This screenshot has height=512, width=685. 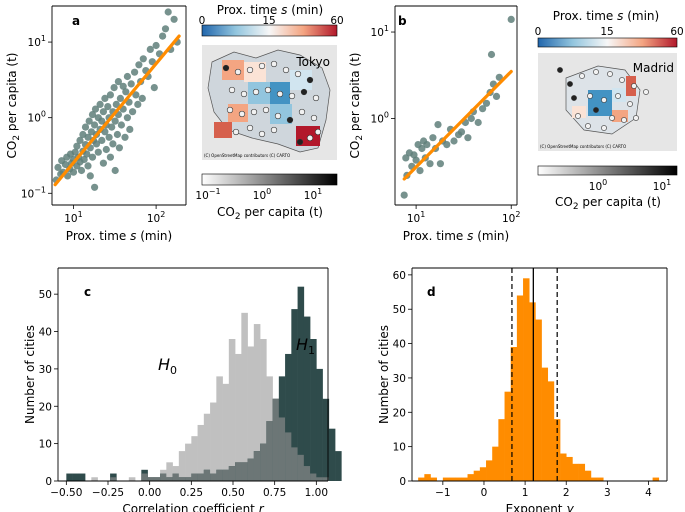 I want to click on y-tick-label: 0, so click(x=48, y=482).